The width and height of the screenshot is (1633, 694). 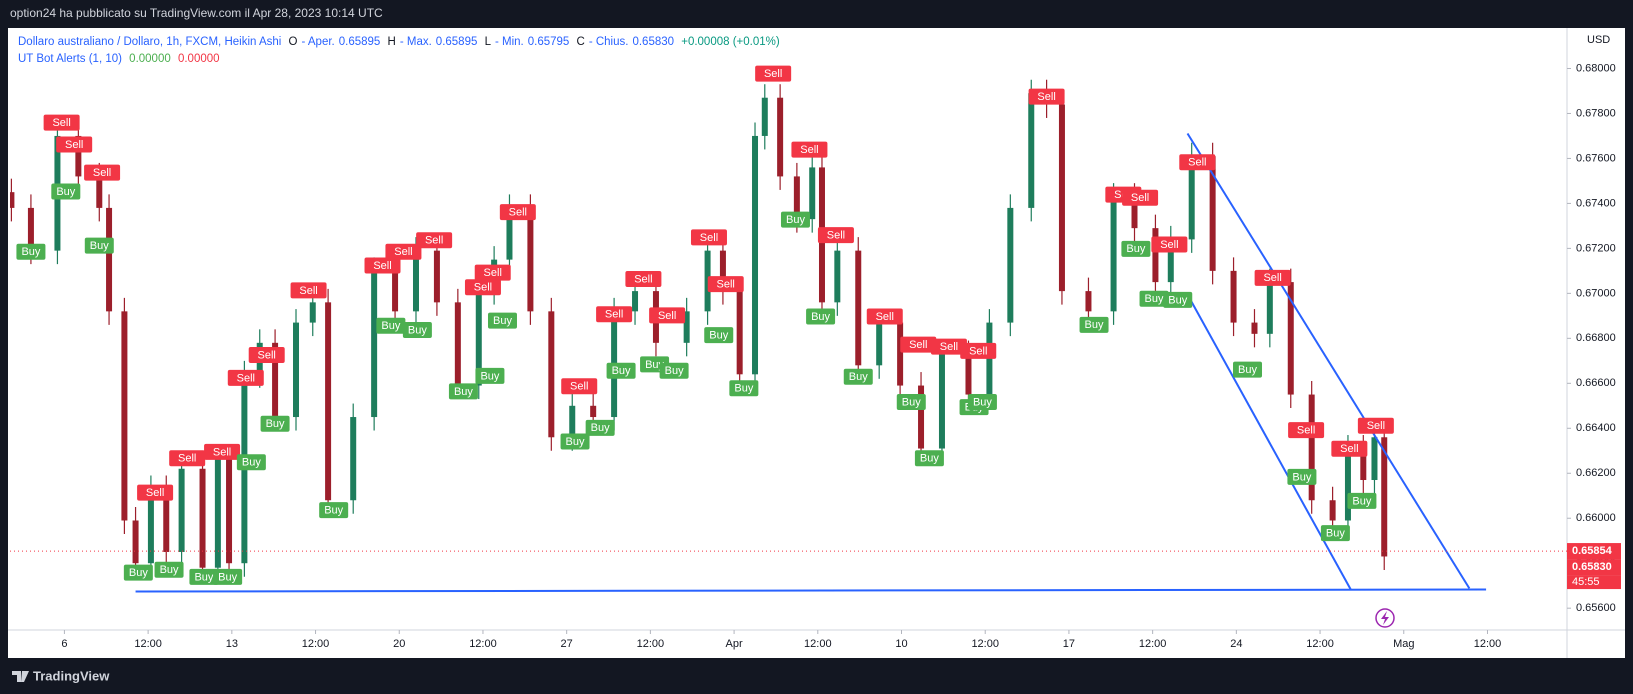 I want to click on x-tick-label: 10, so click(x=901, y=644).